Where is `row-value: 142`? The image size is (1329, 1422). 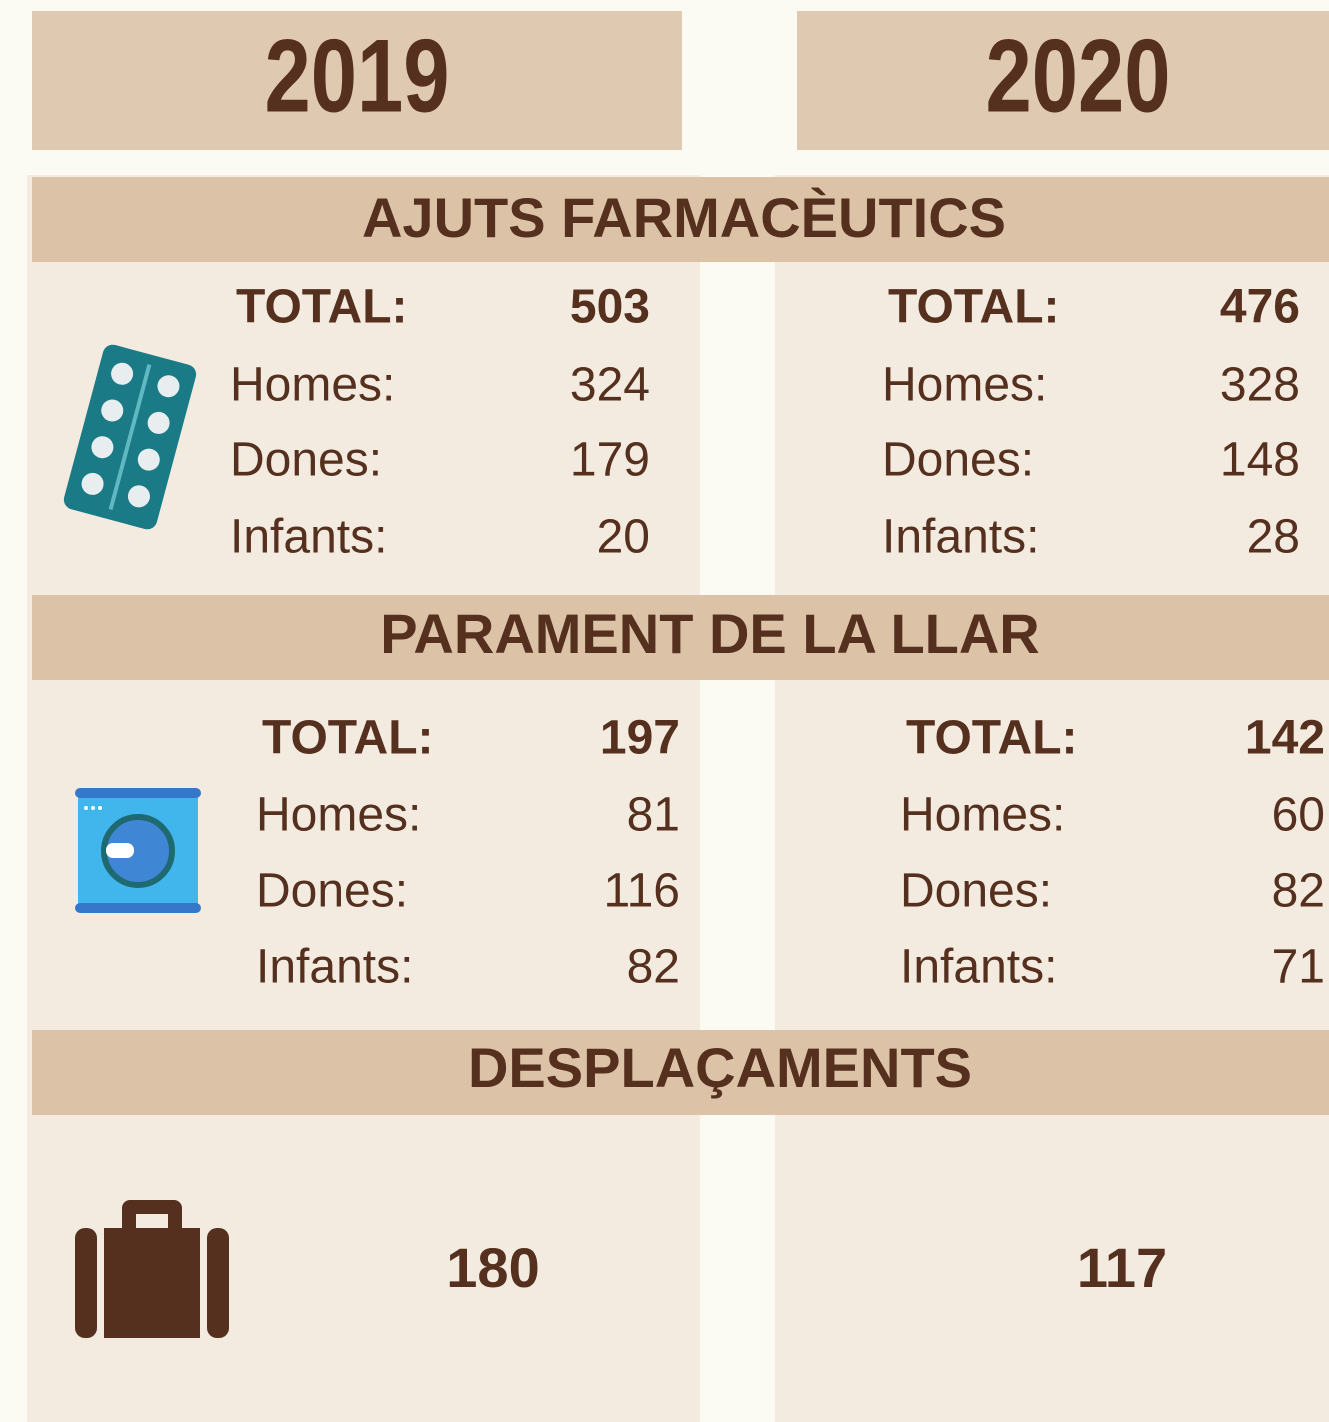
row-value: 142 is located at coordinates (1285, 738).